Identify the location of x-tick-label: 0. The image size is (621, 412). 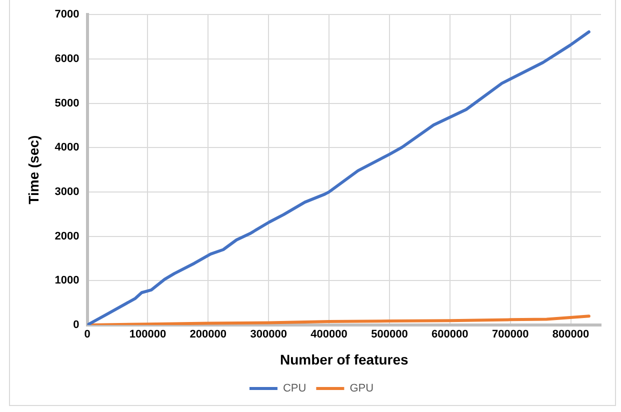
(87, 334).